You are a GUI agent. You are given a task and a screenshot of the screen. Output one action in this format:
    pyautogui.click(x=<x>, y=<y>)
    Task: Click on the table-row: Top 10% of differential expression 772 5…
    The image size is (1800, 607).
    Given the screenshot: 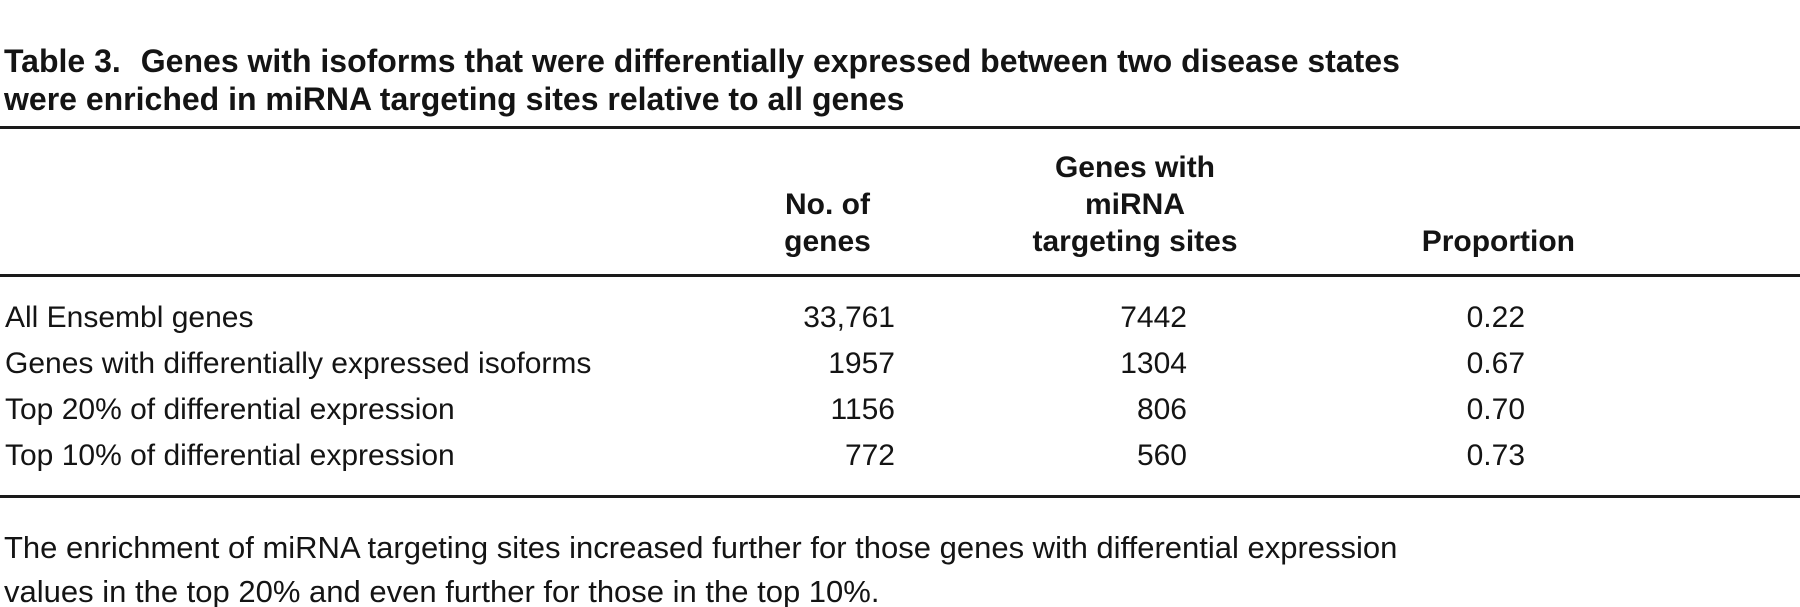 What is the action you would take?
    pyautogui.click(x=900, y=456)
    